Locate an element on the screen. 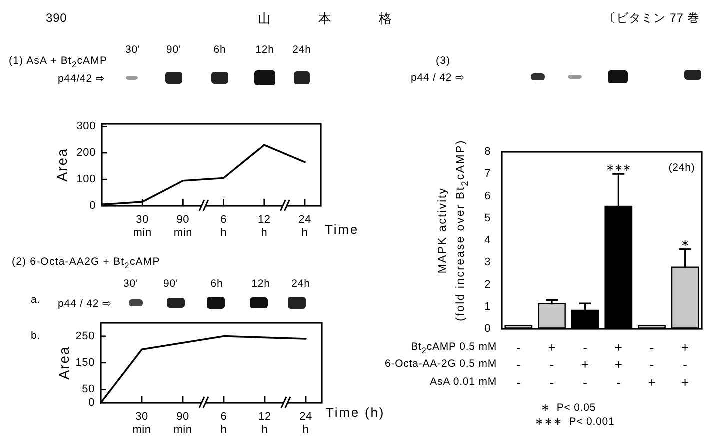 The image size is (709, 436). y-tick-label: 150 is located at coordinates (85, 363).